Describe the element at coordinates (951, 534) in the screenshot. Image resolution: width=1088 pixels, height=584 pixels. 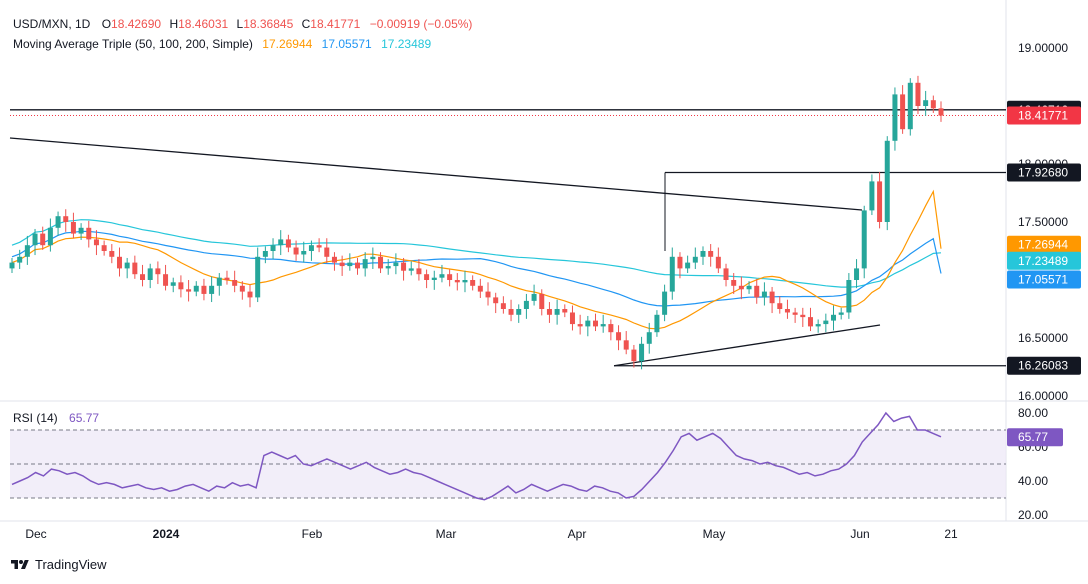
I see `time-tick-label: 21` at that location.